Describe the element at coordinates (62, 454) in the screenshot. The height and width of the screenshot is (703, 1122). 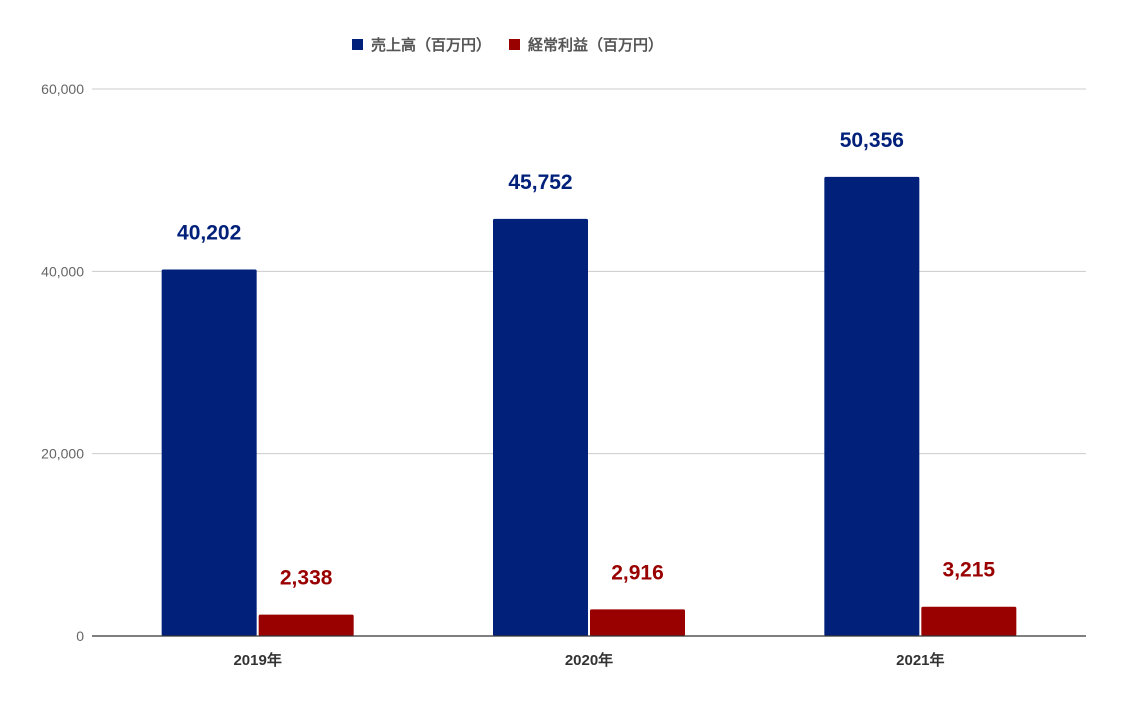
I see `y-tick-label: 20,000` at that location.